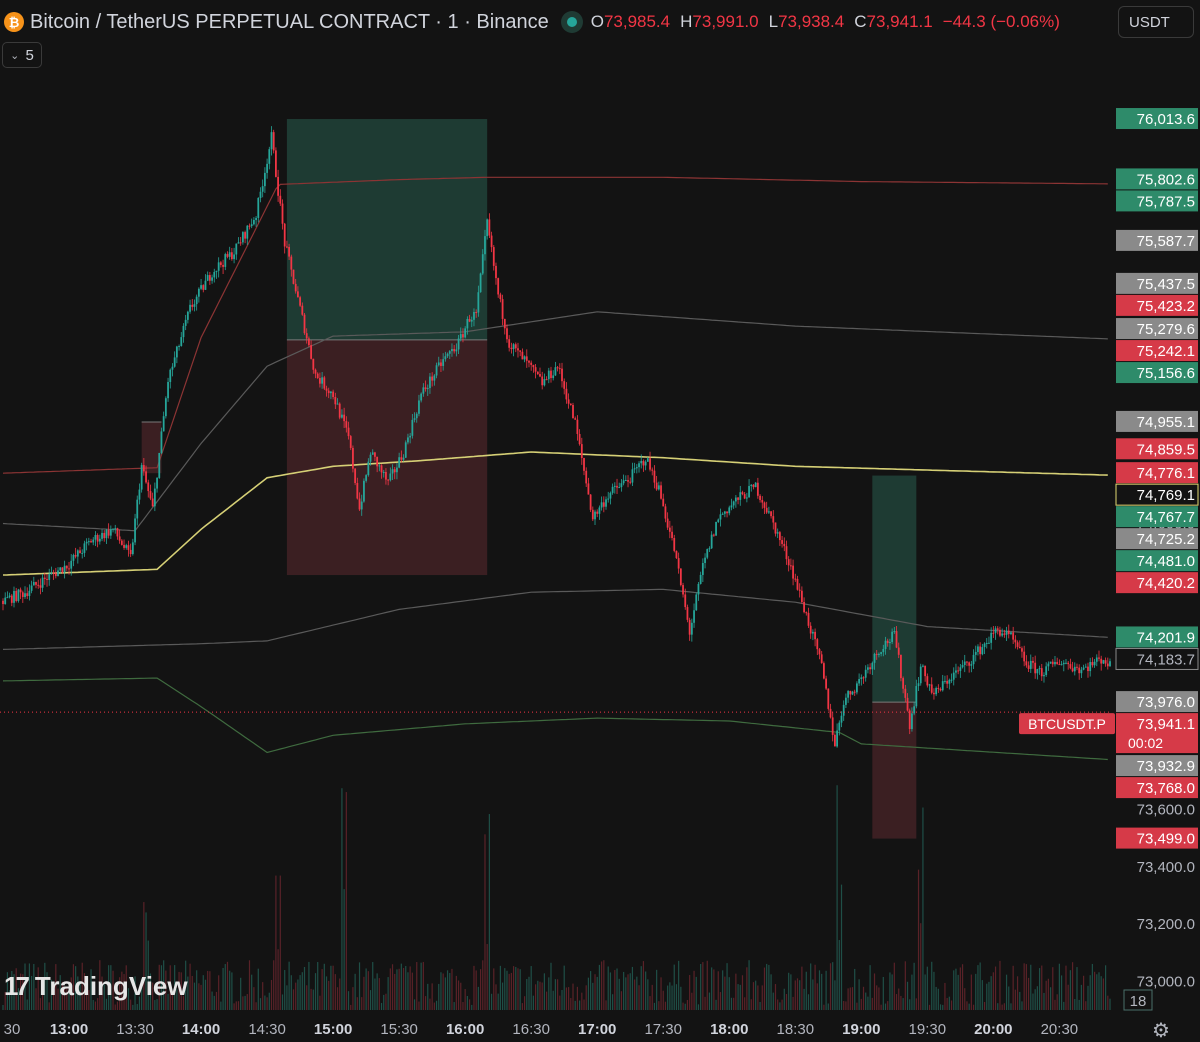 This screenshot has width=1200, height=1042. I want to click on band-lower, so click(555, 719).